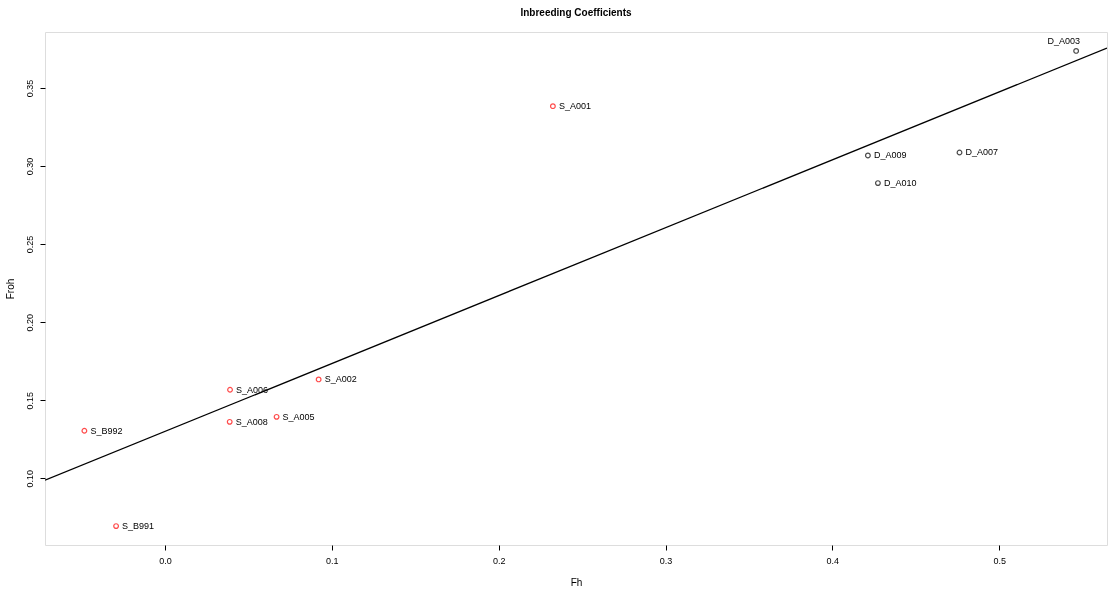 This screenshot has width=1109, height=592. What do you see at coordinates (29, 244) in the screenshot?
I see `y-tick-label: 0.25` at bounding box center [29, 244].